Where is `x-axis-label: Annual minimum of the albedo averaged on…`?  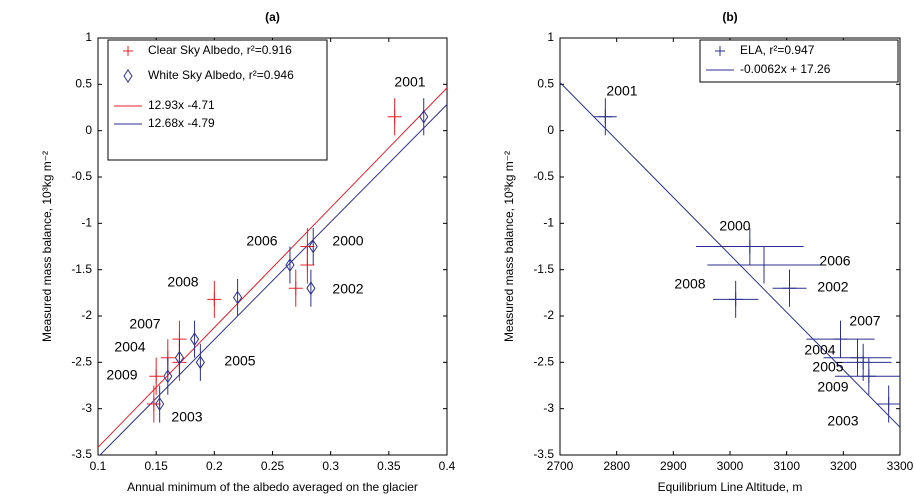 x-axis-label: Annual minimum of the albedo averaged on… is located at coordinates (272, 487).